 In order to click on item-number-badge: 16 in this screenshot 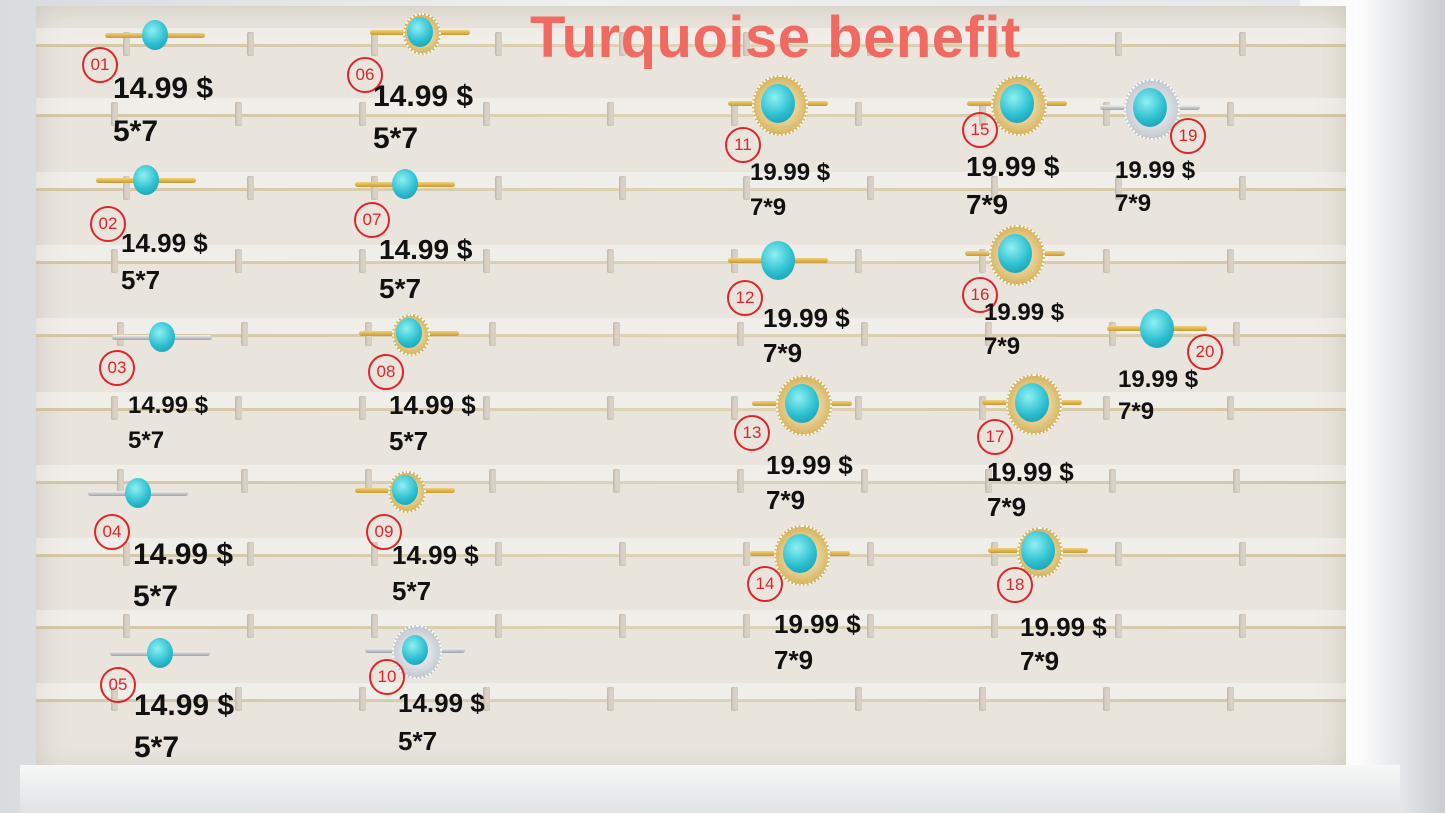, I will do `click(980, 295)`.